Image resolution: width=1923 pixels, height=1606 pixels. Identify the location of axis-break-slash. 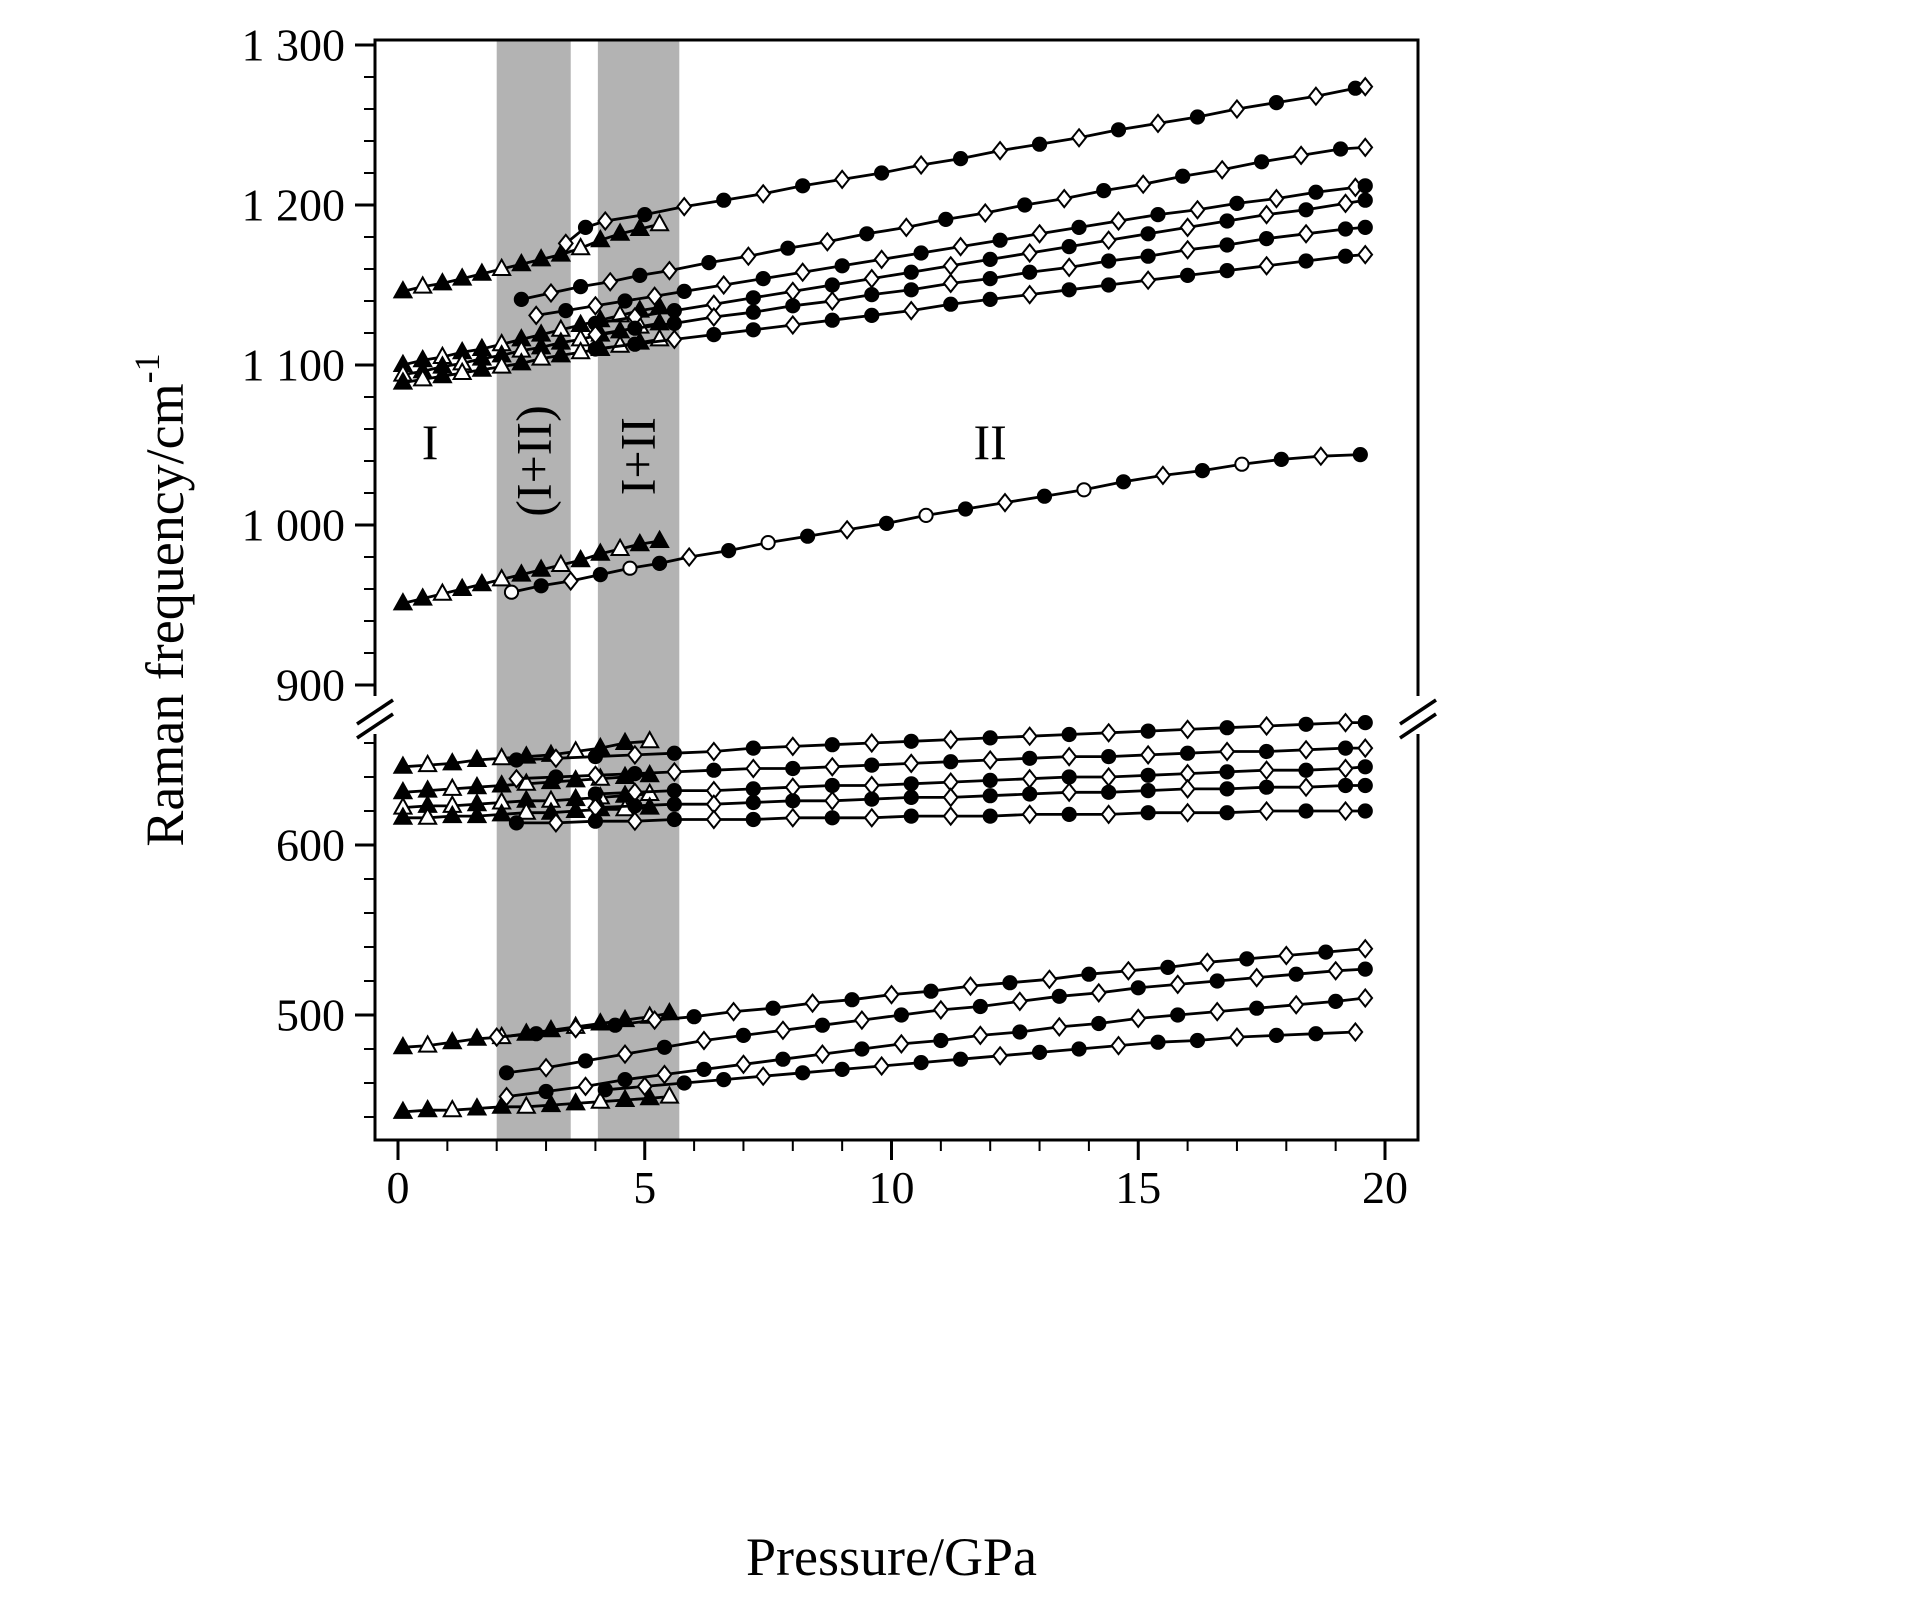
(375, 726).